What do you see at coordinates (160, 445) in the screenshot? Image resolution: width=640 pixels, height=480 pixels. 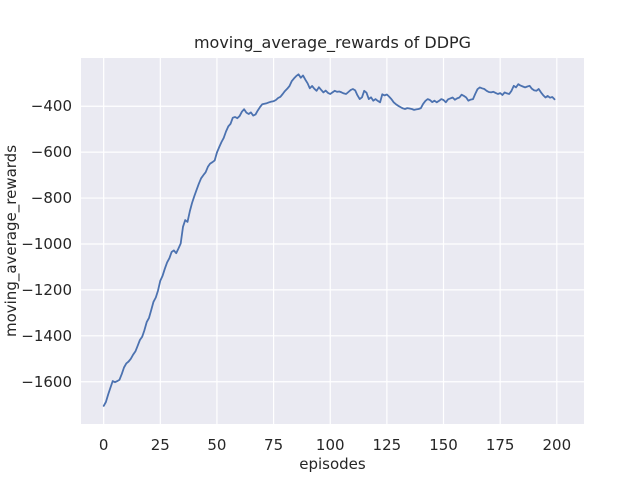 I see `x-tick-label: 25` at bounding box center [160, 445].